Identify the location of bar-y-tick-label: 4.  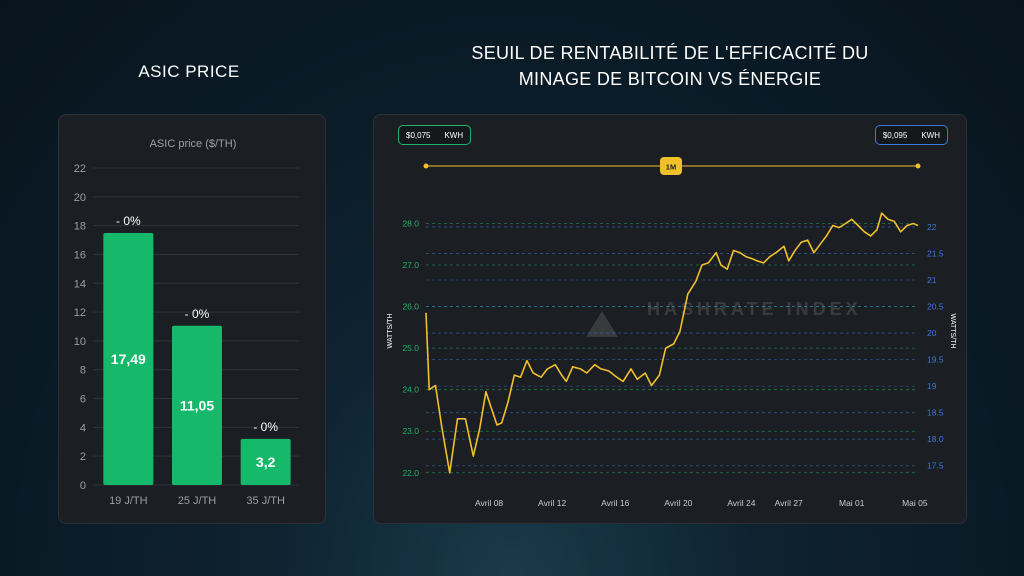
(83, 428).